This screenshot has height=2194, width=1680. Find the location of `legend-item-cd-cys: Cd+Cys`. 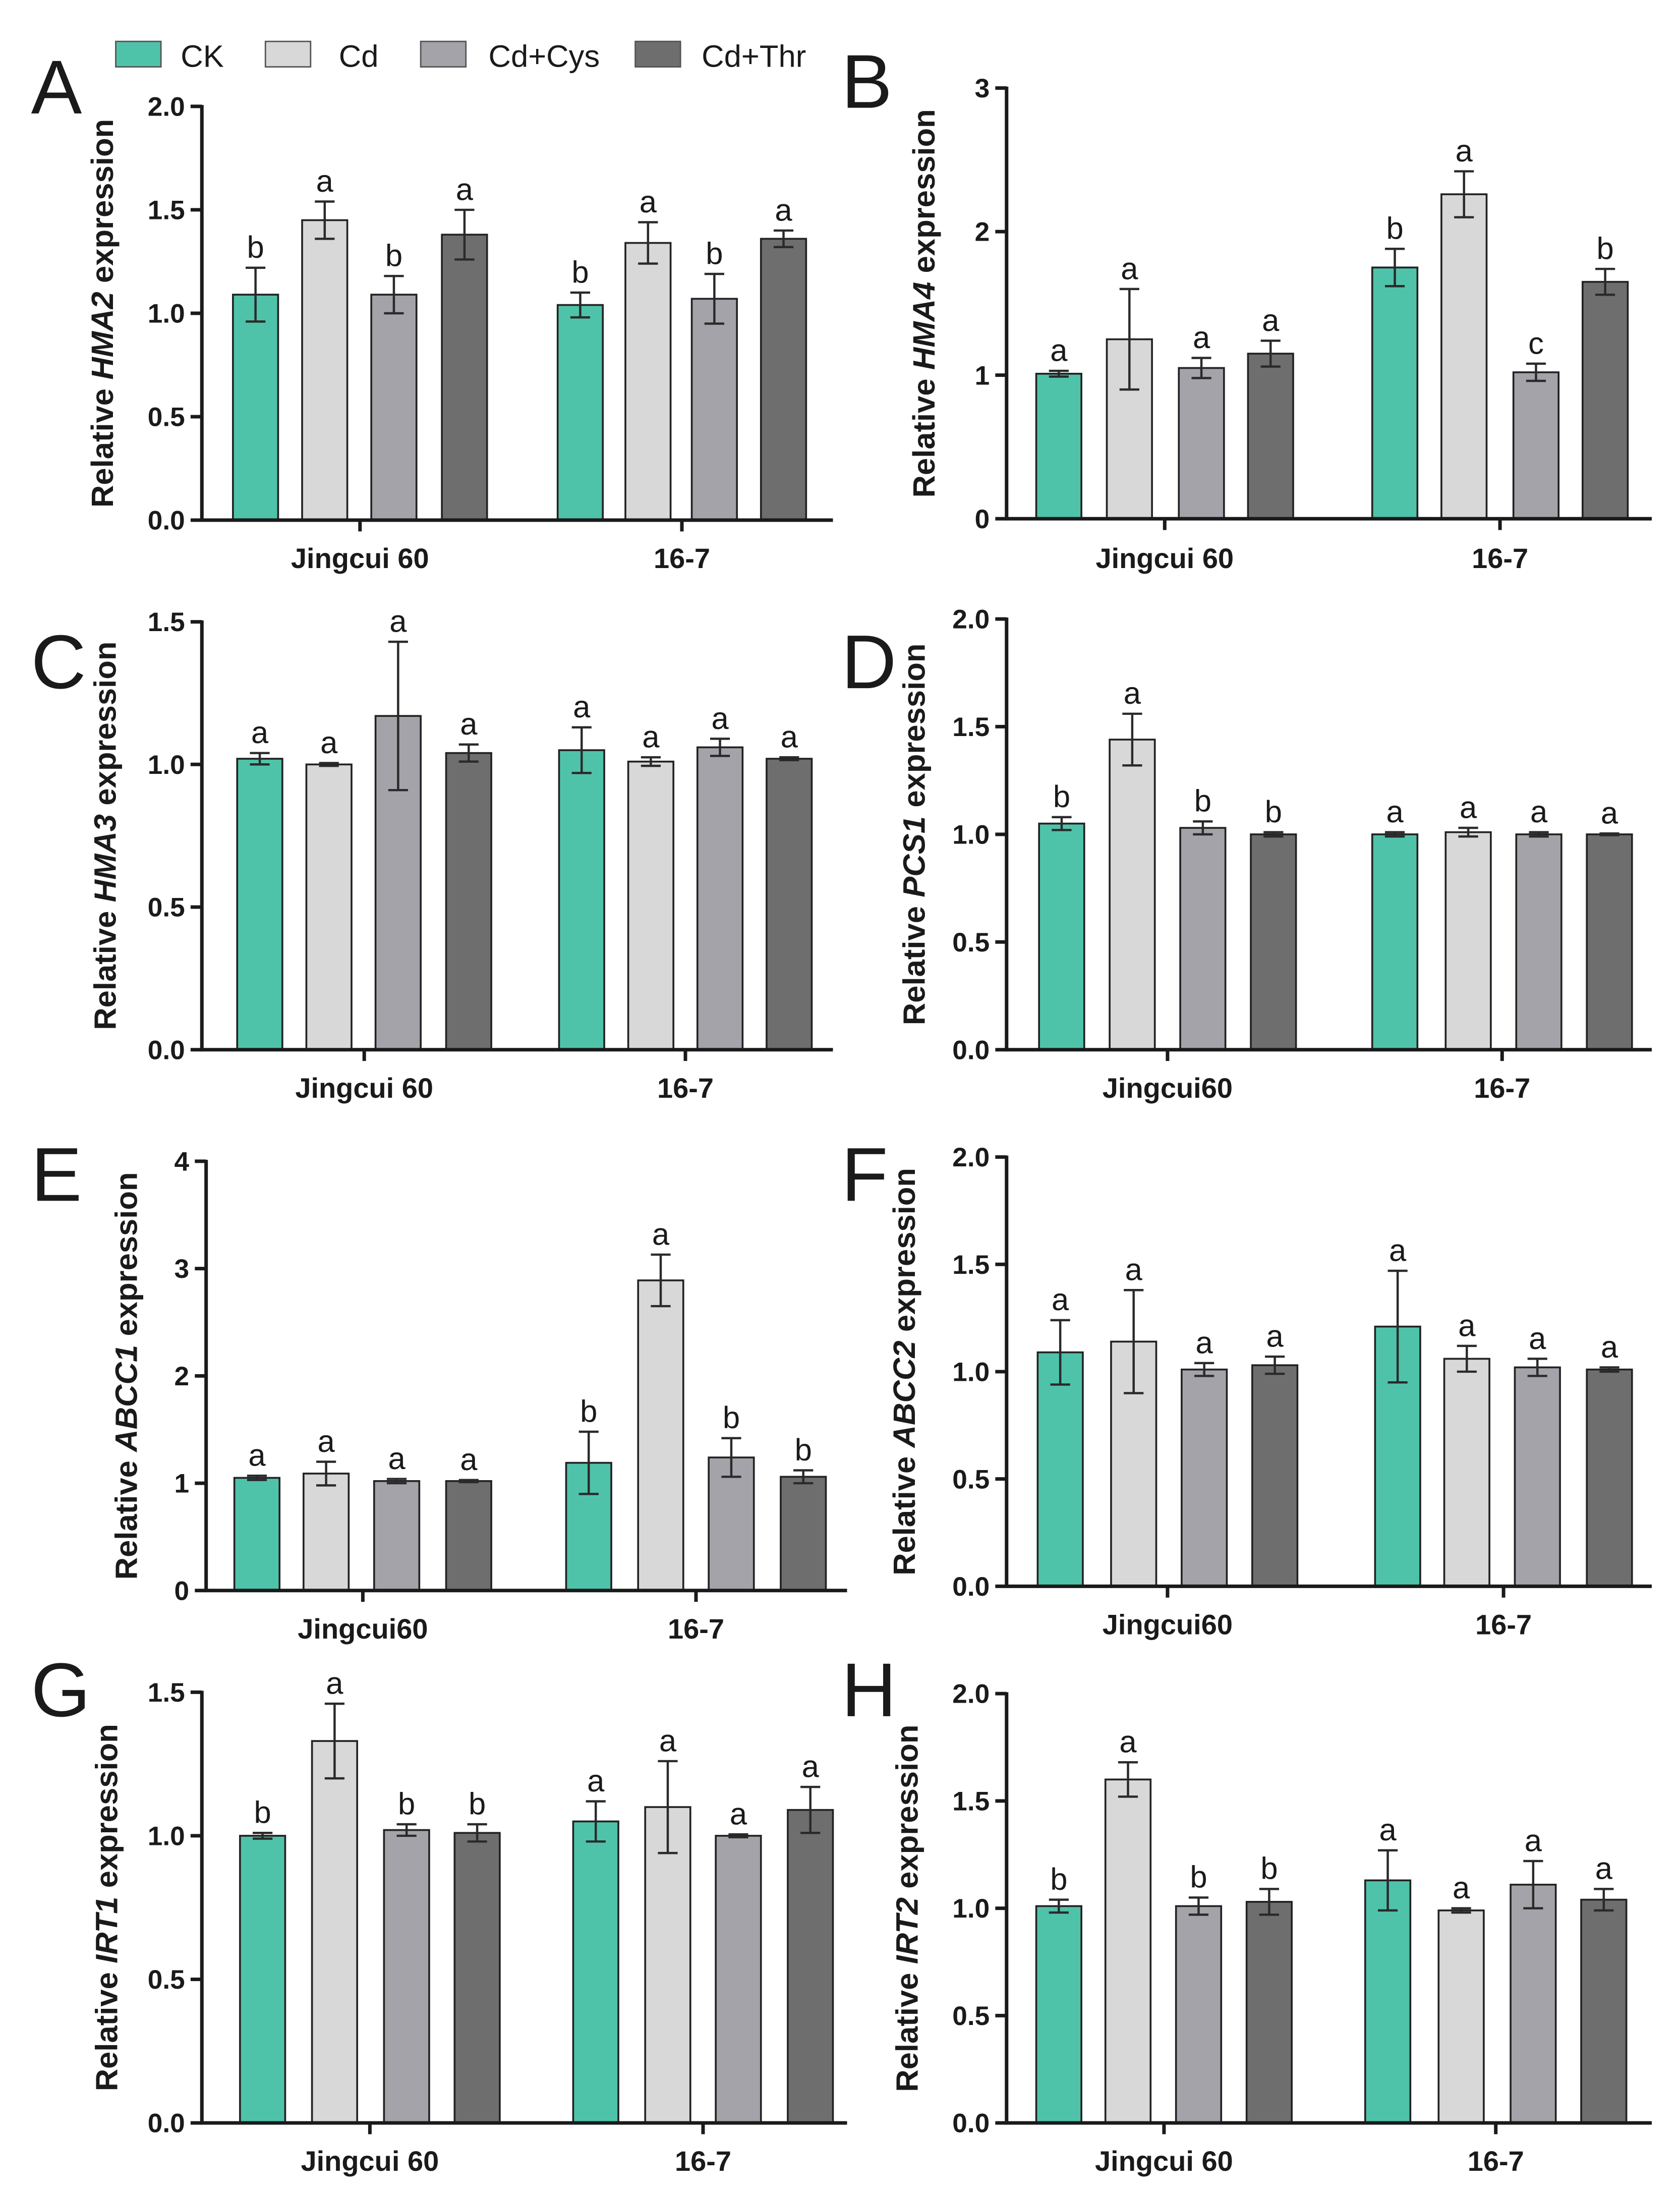

legend-item-cd-cys: Cd+Cys is located at coordinates (510, 56).